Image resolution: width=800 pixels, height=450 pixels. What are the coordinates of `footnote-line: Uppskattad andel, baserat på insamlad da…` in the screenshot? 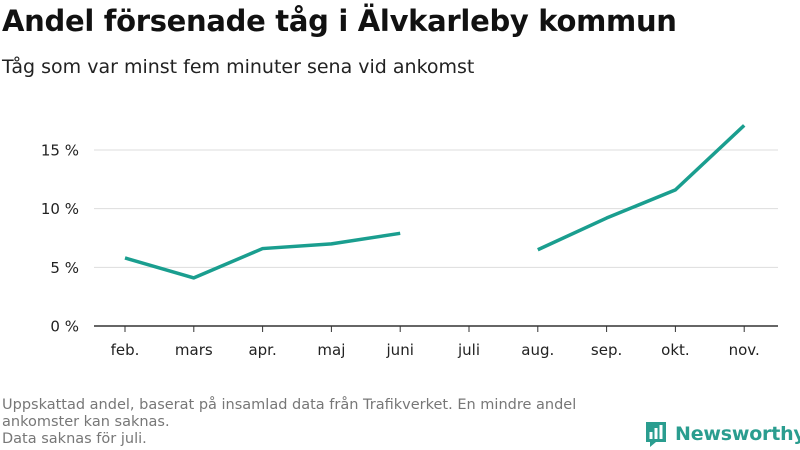 It's located at (289, 405).